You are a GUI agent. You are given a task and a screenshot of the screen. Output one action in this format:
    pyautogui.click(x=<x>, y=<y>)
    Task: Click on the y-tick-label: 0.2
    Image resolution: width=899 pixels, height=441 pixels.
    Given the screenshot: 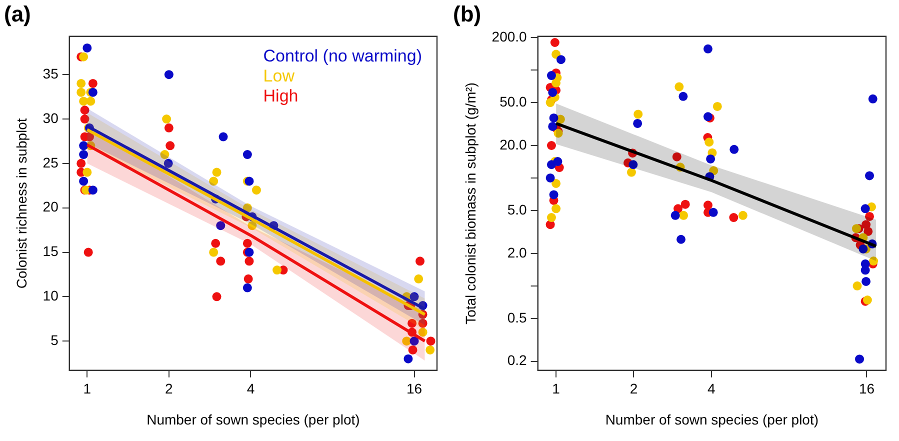 What is the action you would take?
    pyautogui.click(x=517, y=360)
    